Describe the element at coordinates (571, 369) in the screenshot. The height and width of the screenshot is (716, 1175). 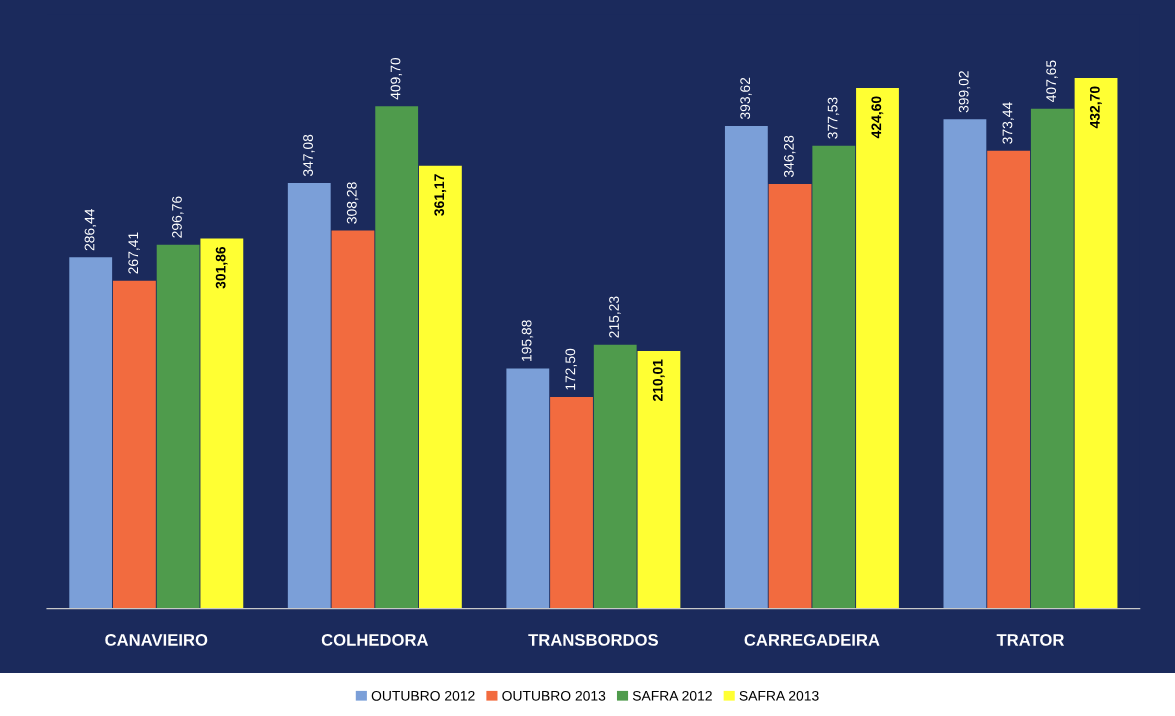
I see `data-label: 172,50` at that location.